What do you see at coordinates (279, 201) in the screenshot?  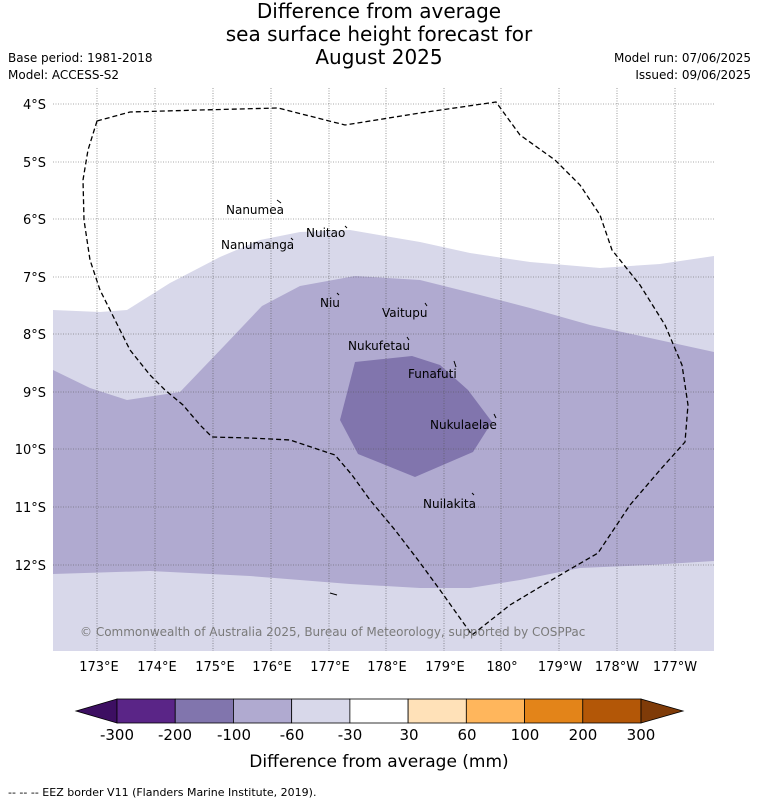 I see `island-marker-nanumea` at bounding box center [279, 201].